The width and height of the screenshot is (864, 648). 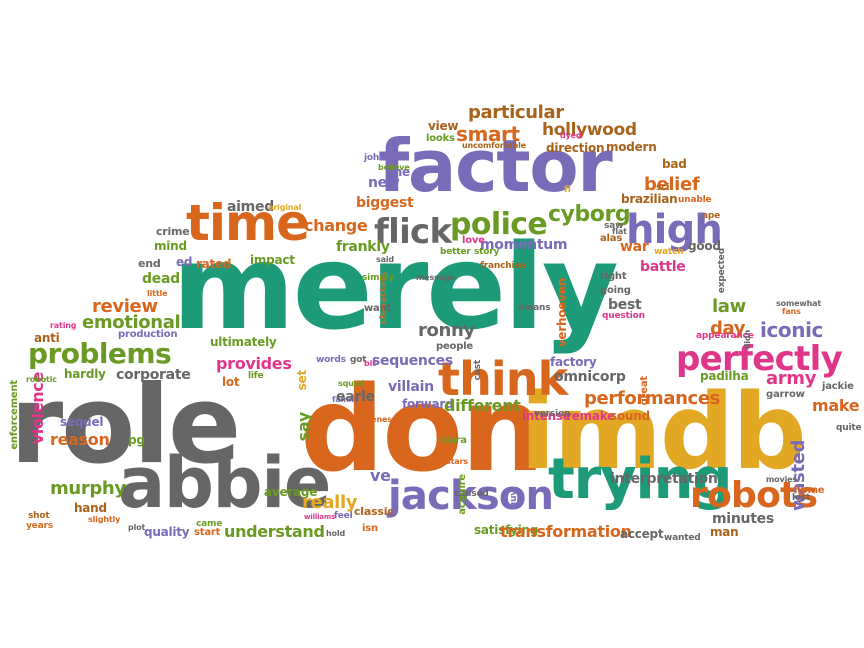 I want to click on cloud-word: forward, so click(x=428, y=404).